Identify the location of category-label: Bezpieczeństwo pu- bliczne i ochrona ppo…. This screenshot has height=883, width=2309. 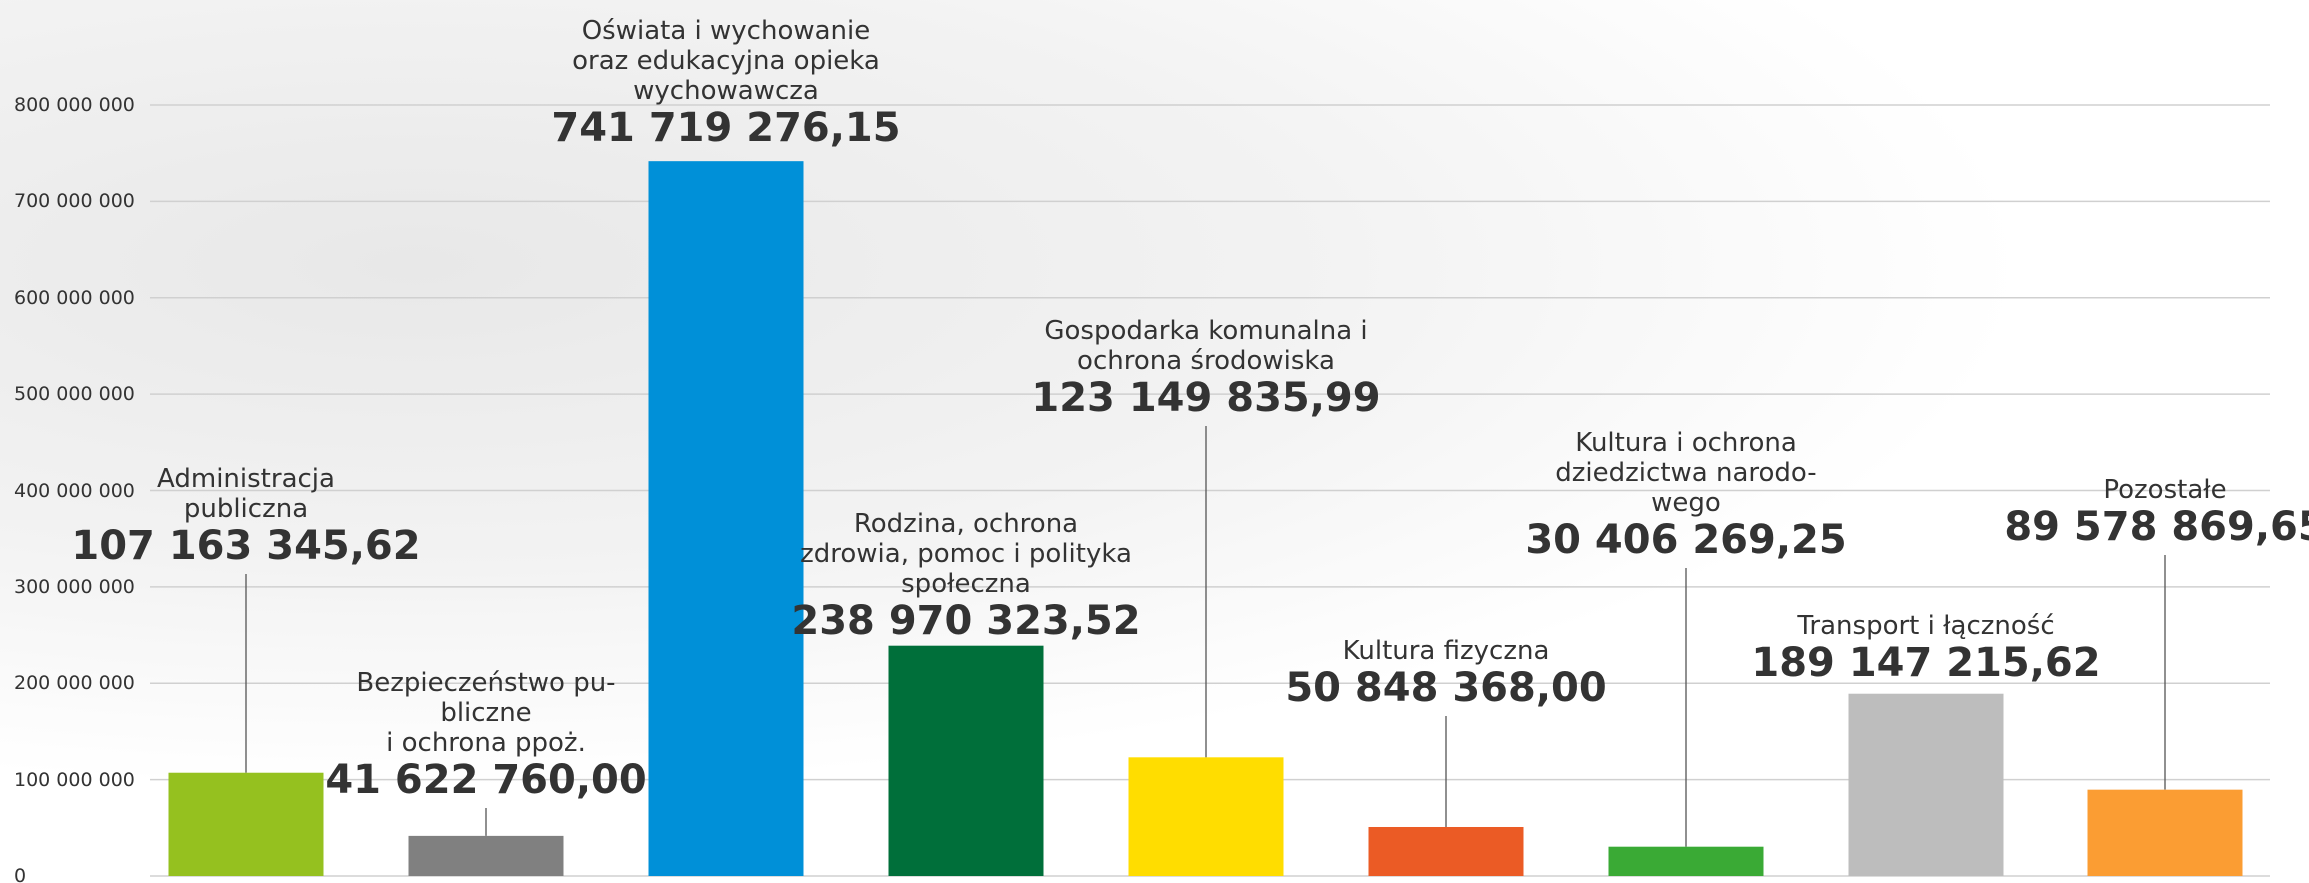
(486, 713).